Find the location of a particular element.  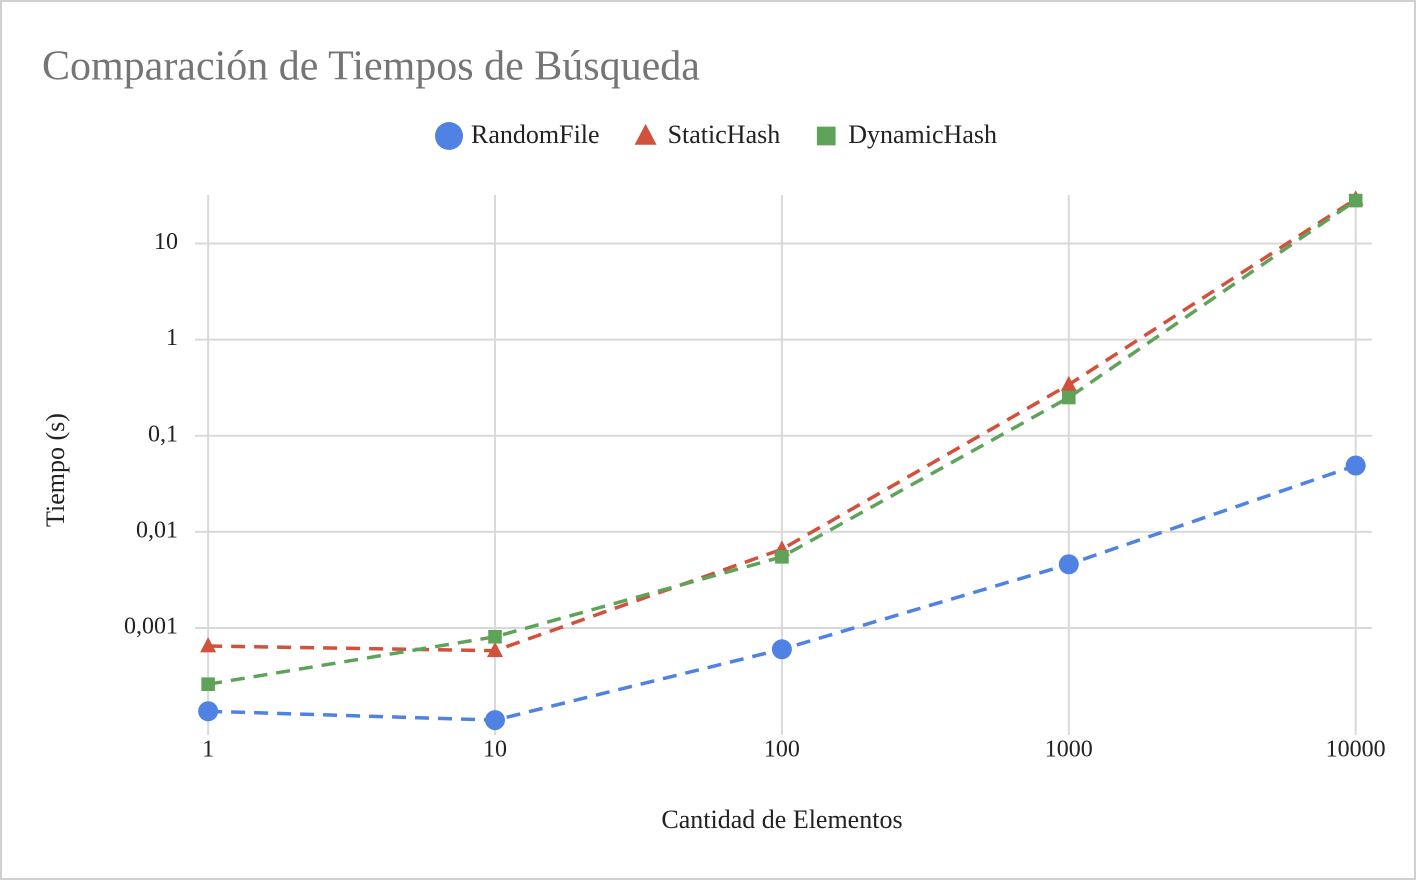

y-axis-title: Tiempo (s) is located at coordinates (55, 470).